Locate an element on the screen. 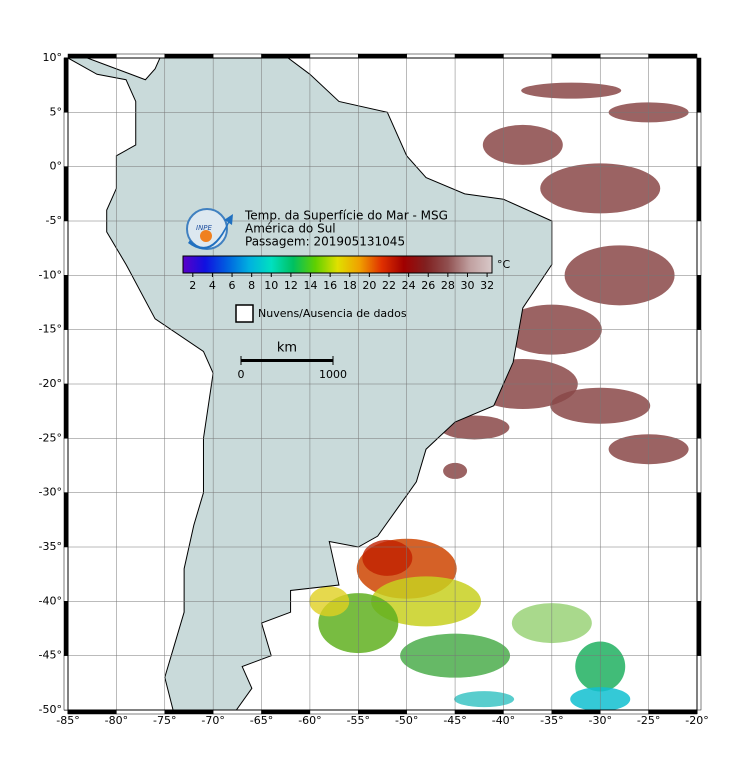 Image resolution: width=741 pixels, height=781 pixels. scale-bar is located at coordinates (287, 360).